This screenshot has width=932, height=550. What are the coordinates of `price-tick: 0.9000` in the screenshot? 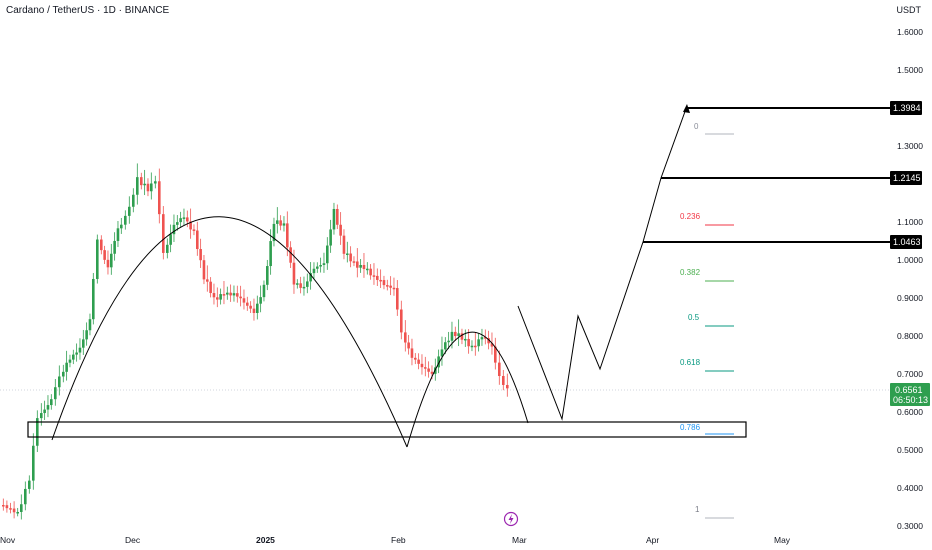 It's located at (910, 298).